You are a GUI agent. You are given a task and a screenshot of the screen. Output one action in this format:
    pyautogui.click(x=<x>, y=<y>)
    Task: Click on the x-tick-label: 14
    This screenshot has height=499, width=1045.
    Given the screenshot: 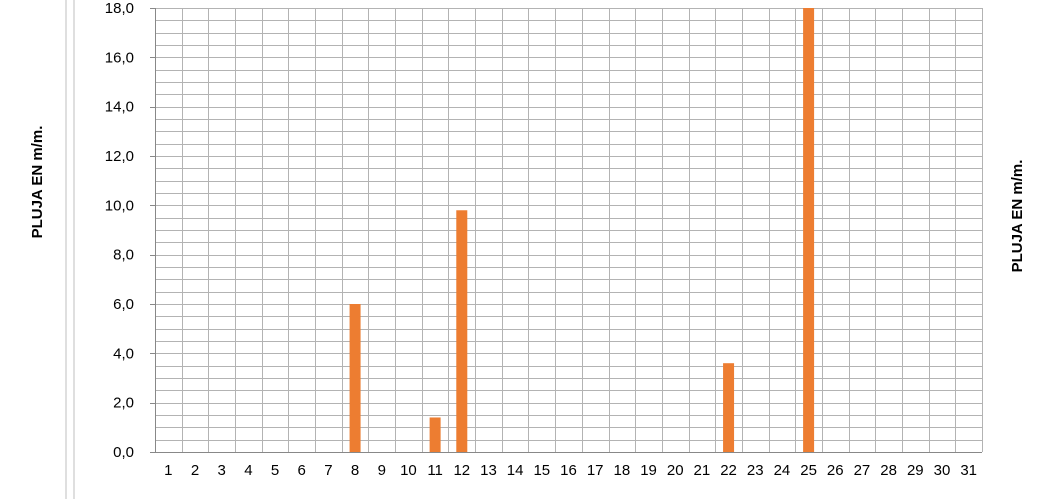 What is the action you would take?
    pyautogui.click(x=515, y=470)
    